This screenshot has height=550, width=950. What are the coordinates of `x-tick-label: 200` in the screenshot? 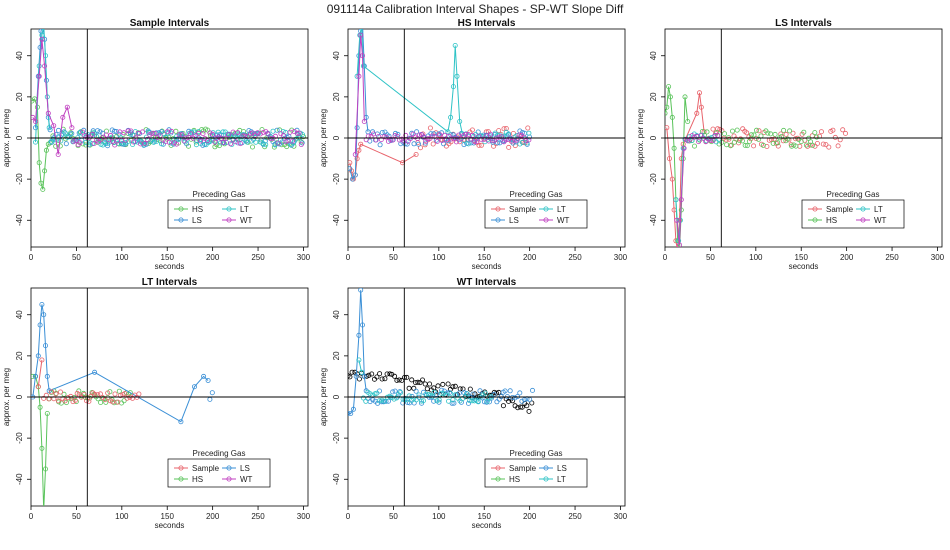 It's located at (530, 516).